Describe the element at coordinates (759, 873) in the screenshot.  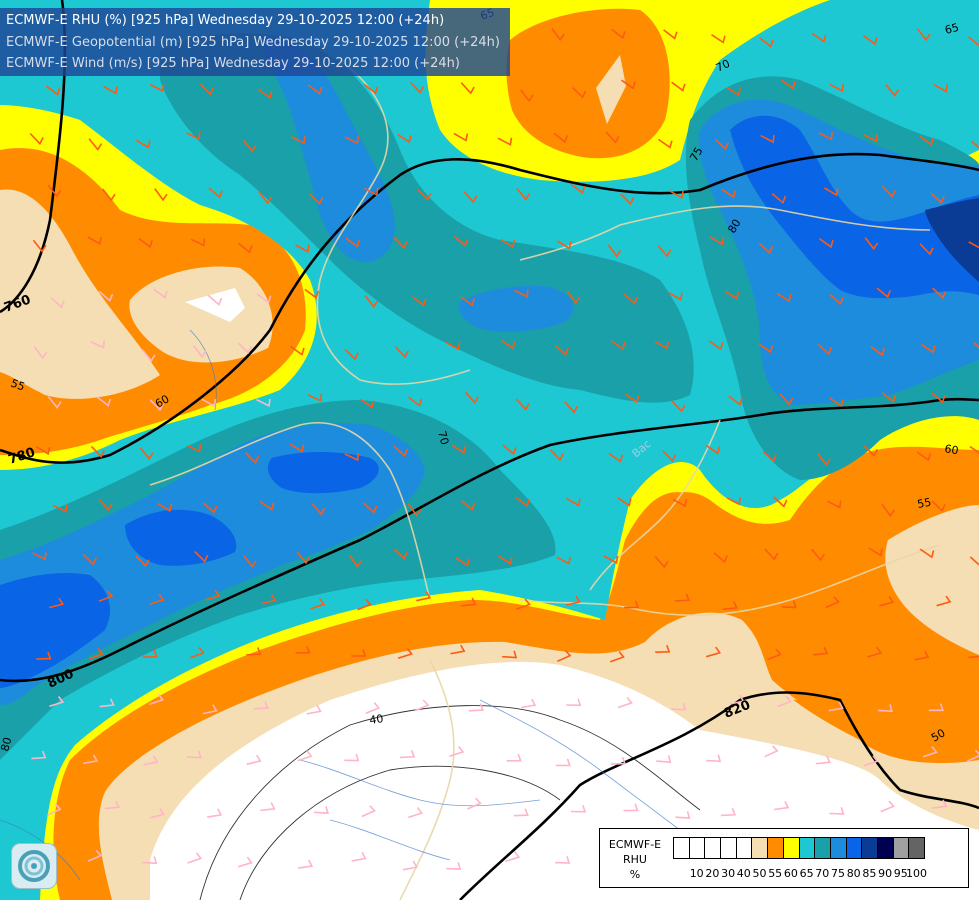
I see `legend-tick-label: 50` at that location.